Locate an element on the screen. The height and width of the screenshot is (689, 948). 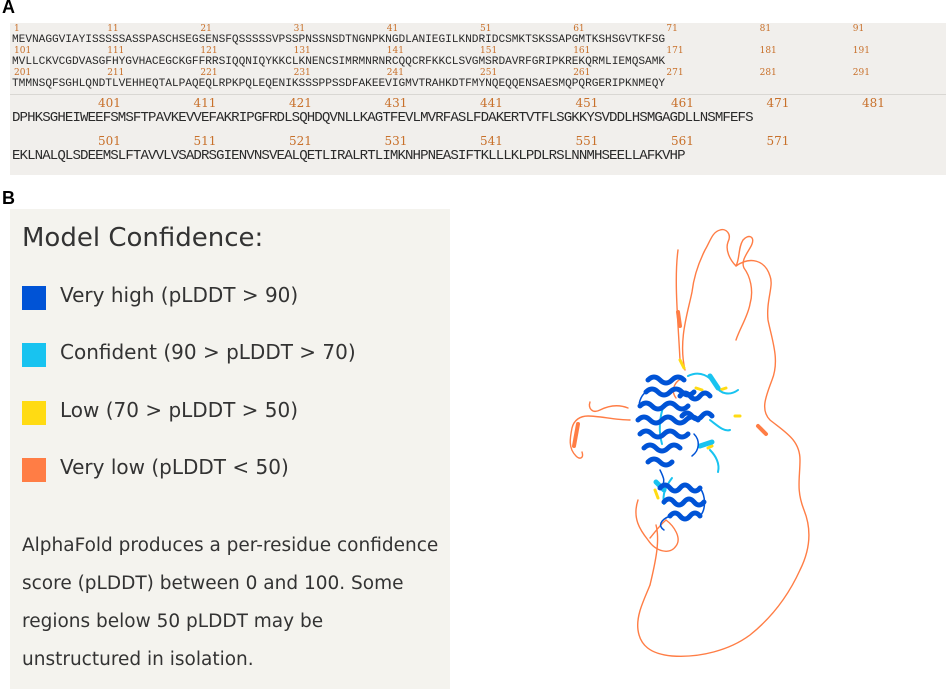
residue-number: 281 is located at coordinates (768, 73).